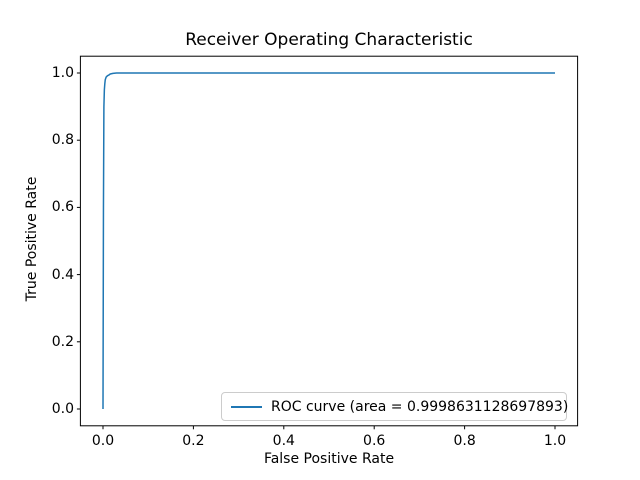 This screenshot has width=640, height=480. What do you see at coordinates (329, 40) in the screenshot?
I see `chart-title: Receiver Operating Characteristic` at bounding box center [329, 40].